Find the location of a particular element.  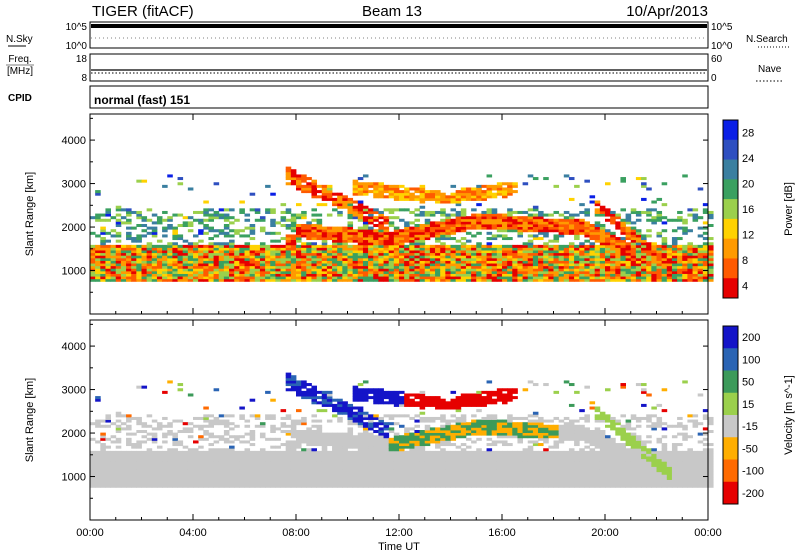

nave-tick-top: 60 is located at coordinates (717, 59).